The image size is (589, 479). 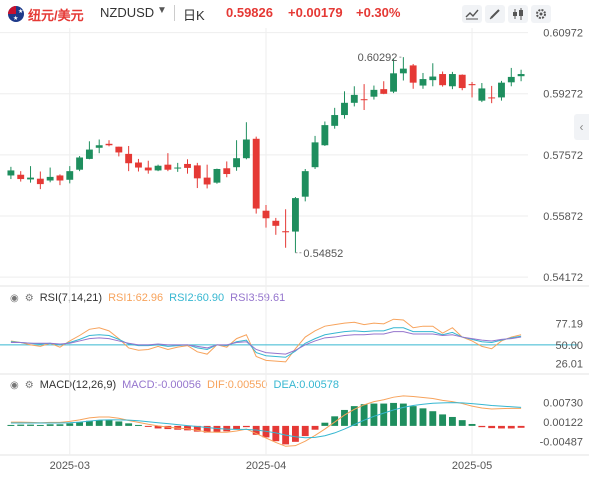 I want to click on rsi-tick-label: 26.01, so click(x=569, y=364).